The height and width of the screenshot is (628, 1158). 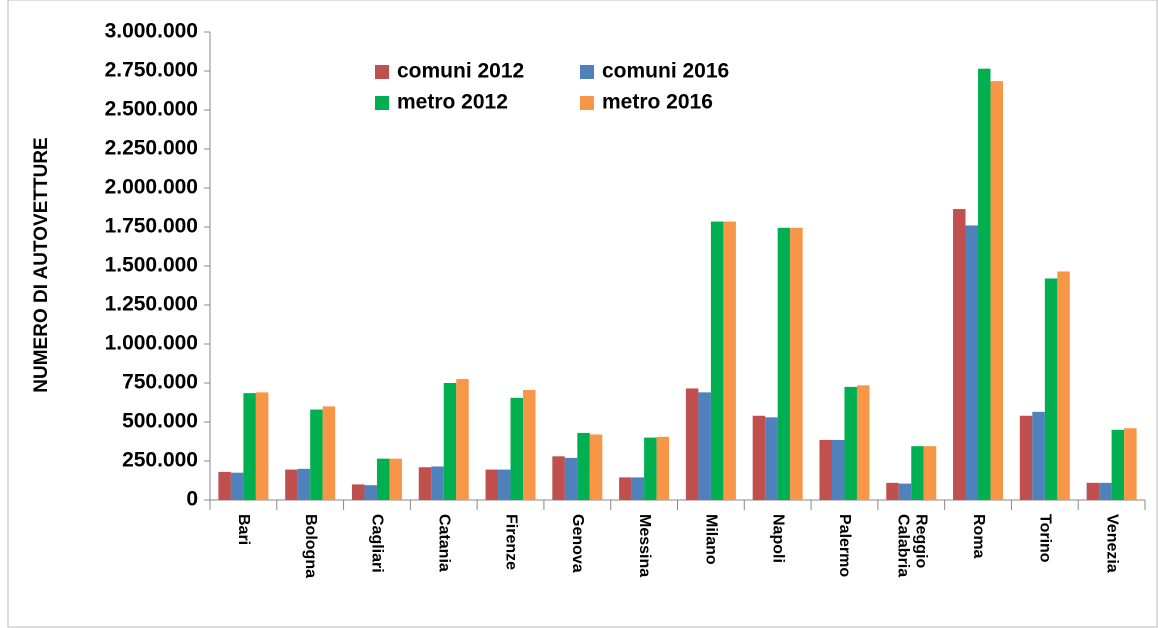 What do you see at coordinates (902, 545) in the screenshot?
I see `x-tick-label-line: Calabria` at bounding box center [902, 545].